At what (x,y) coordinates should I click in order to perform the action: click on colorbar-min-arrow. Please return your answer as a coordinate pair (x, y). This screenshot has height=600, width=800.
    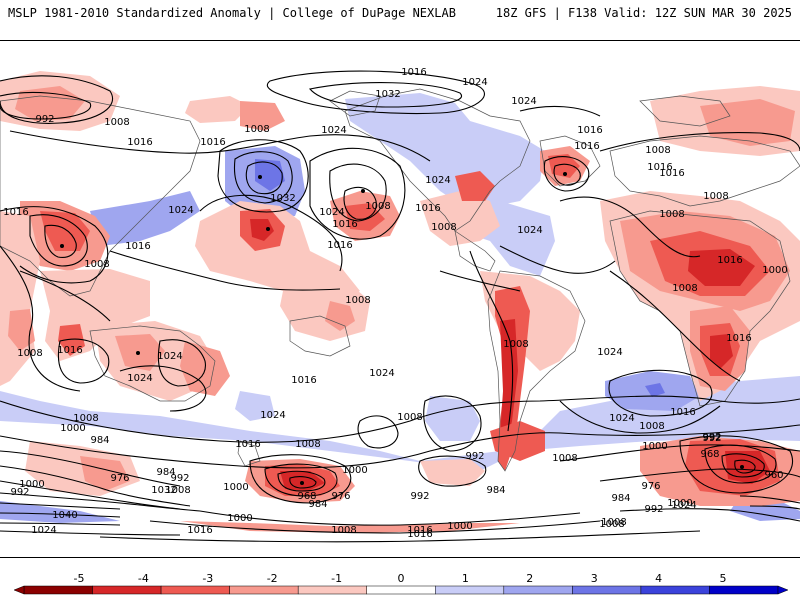
    Looking at the image, I should click on (19, 590).